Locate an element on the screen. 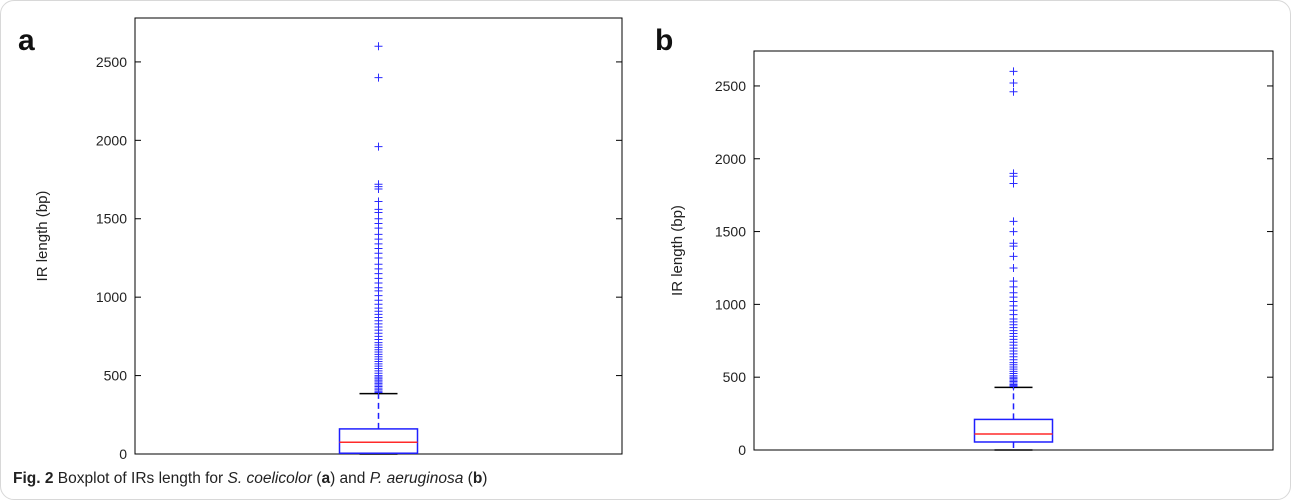 The height and width of the screenshot is (502, 1293). panel-letter-a: a is located at coordinates (26, 40).